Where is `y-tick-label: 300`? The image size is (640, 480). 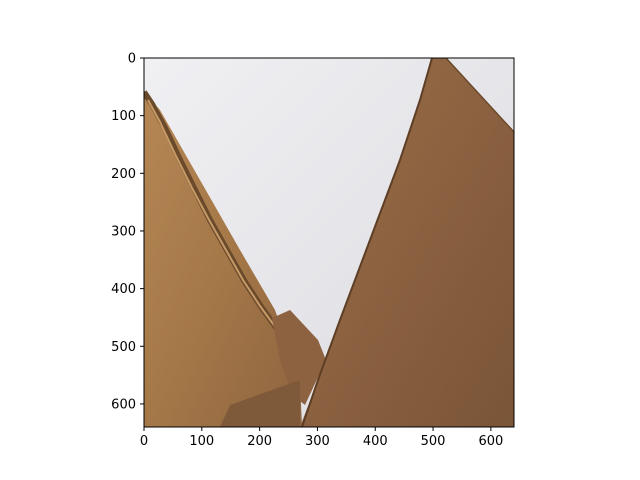 y-tick-label: 300 is located at coordinates (123, 231).